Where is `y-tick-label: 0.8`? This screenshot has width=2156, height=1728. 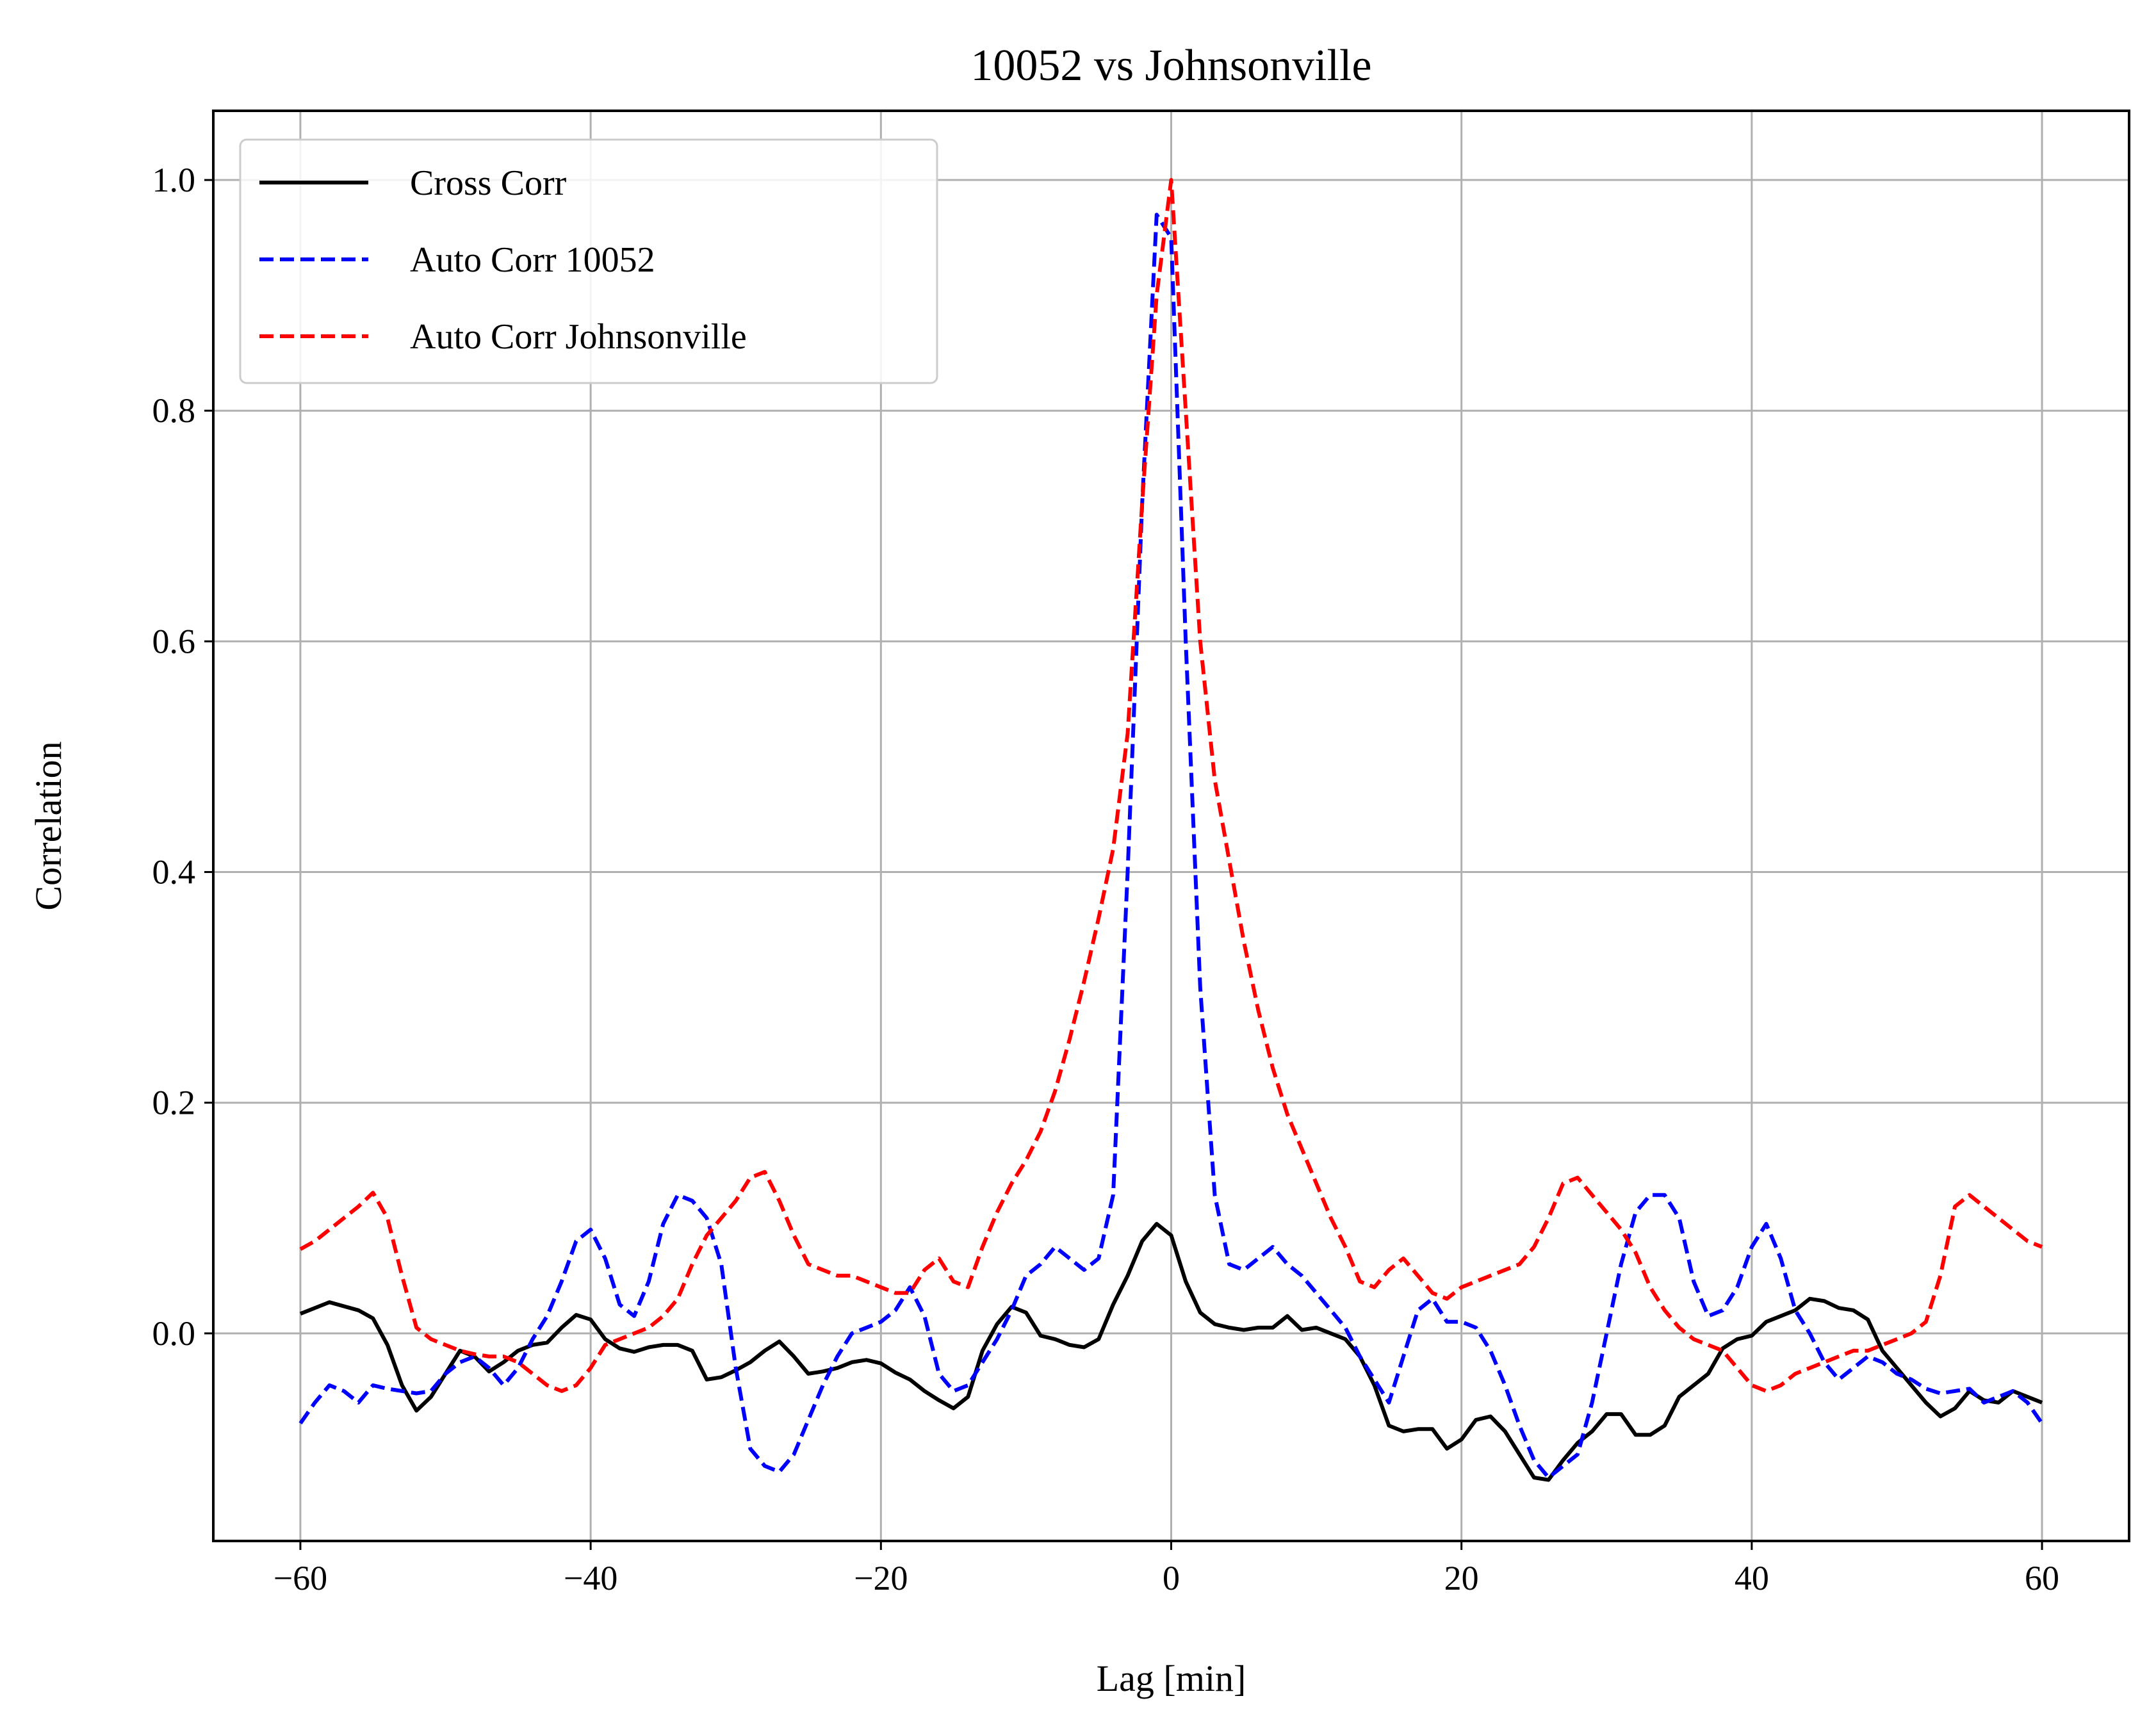 y-tick-label: 0.8 is located at coordinates (174, 410).